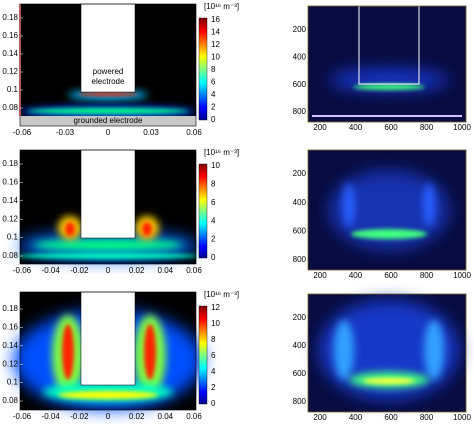 The width and height of the screenshot is (474, 424). I want to click on powered-label-line: electrode, so click(108, 81).